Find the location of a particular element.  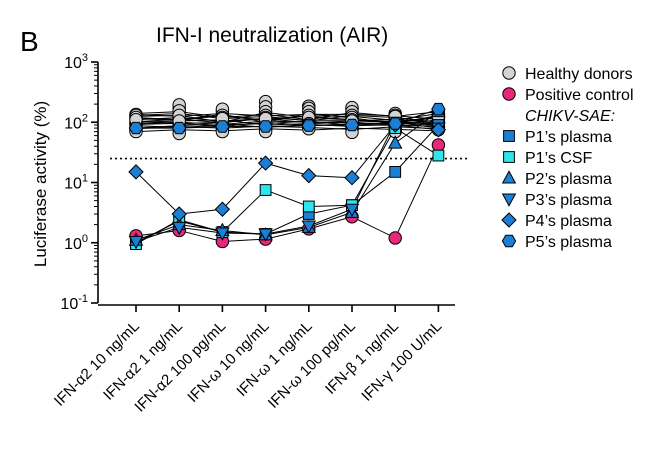

legend-series-label: P5’s plasma is located at coordinates (568, 242).